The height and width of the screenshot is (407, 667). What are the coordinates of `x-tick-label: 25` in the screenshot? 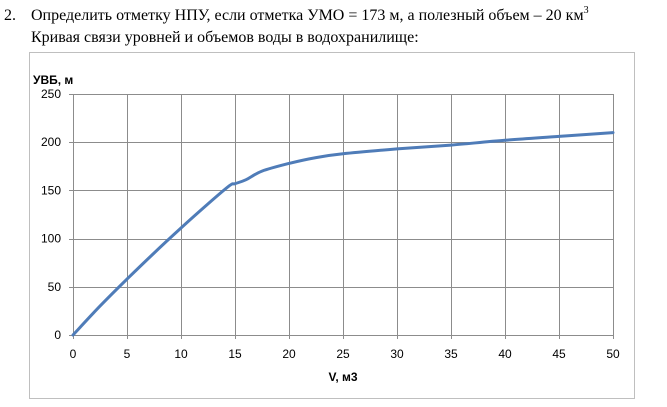 It's located at (343, 354).